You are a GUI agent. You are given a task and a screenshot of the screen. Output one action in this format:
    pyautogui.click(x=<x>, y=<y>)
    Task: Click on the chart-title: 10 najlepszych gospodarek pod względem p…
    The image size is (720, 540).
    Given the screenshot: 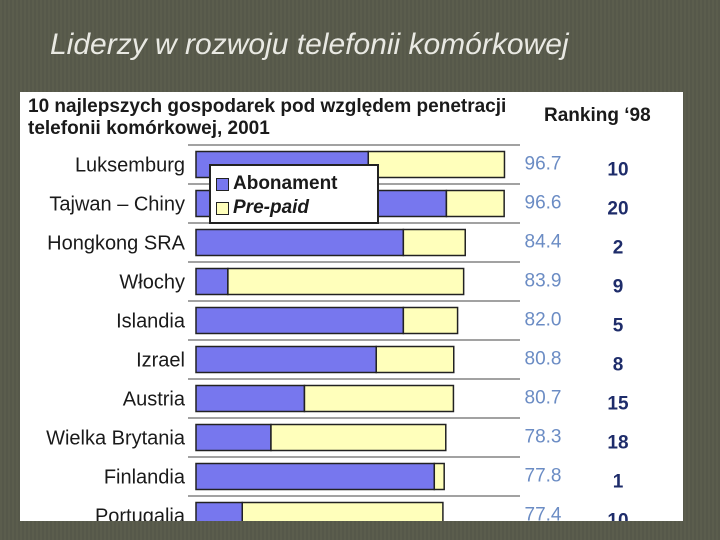 What is the action you would take?
    pyautogui.click(x=267, y=117)
    